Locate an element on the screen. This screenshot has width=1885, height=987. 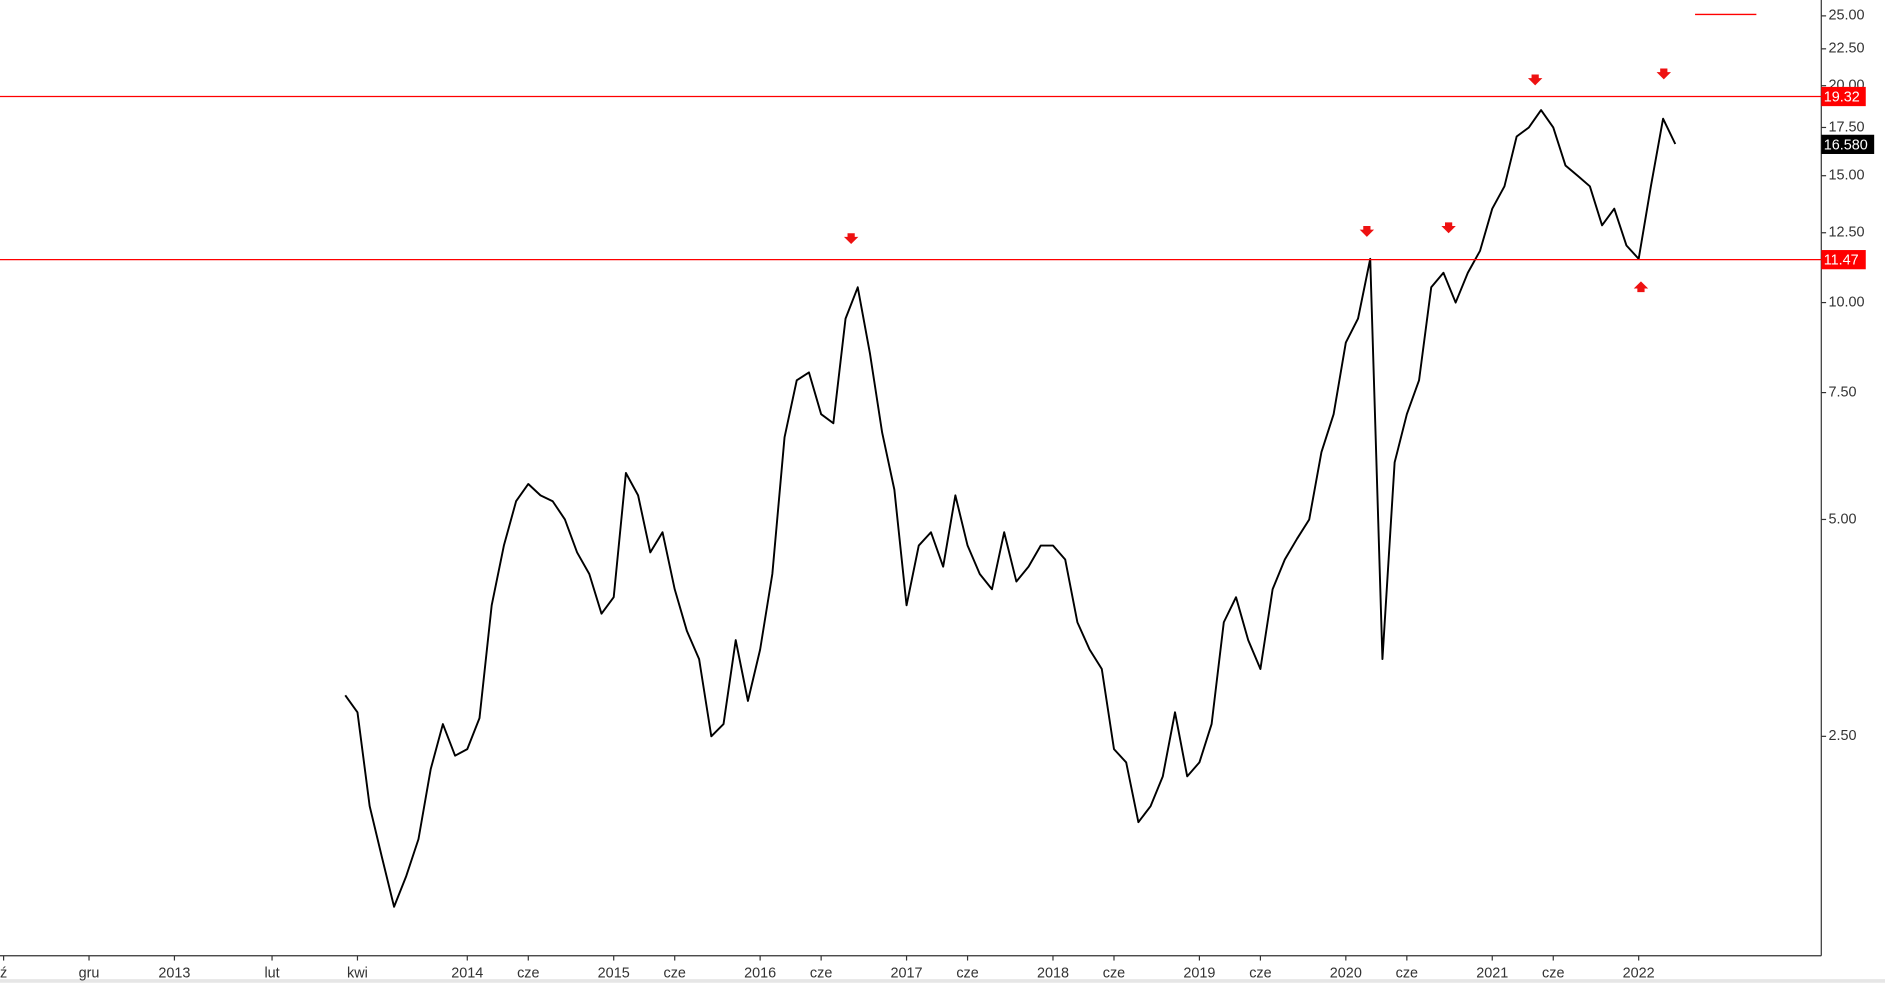
x-tick-label: 2014 is located at coordinates (467, 974).